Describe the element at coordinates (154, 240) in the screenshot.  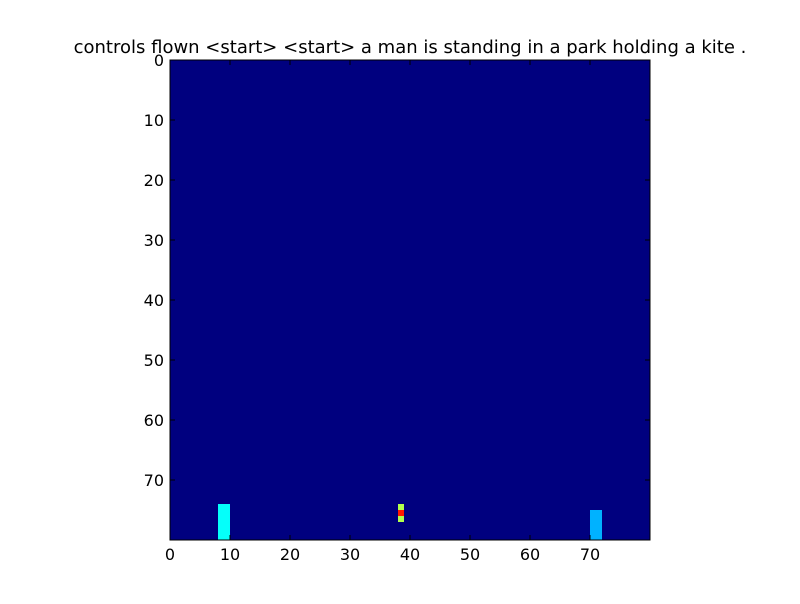
I see `y-tick-label: 30` at that location.